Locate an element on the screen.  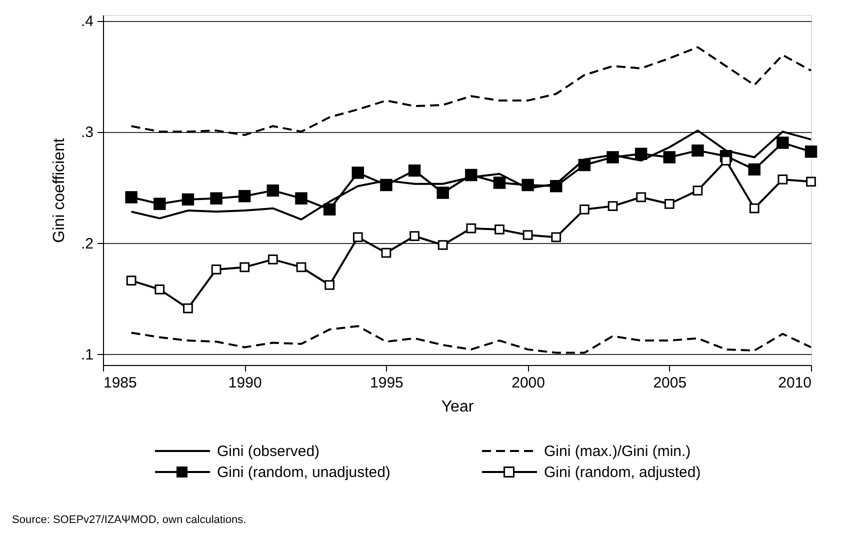
legend-label: Gini (random, unadjusted) is located at coordinates (303, 472).